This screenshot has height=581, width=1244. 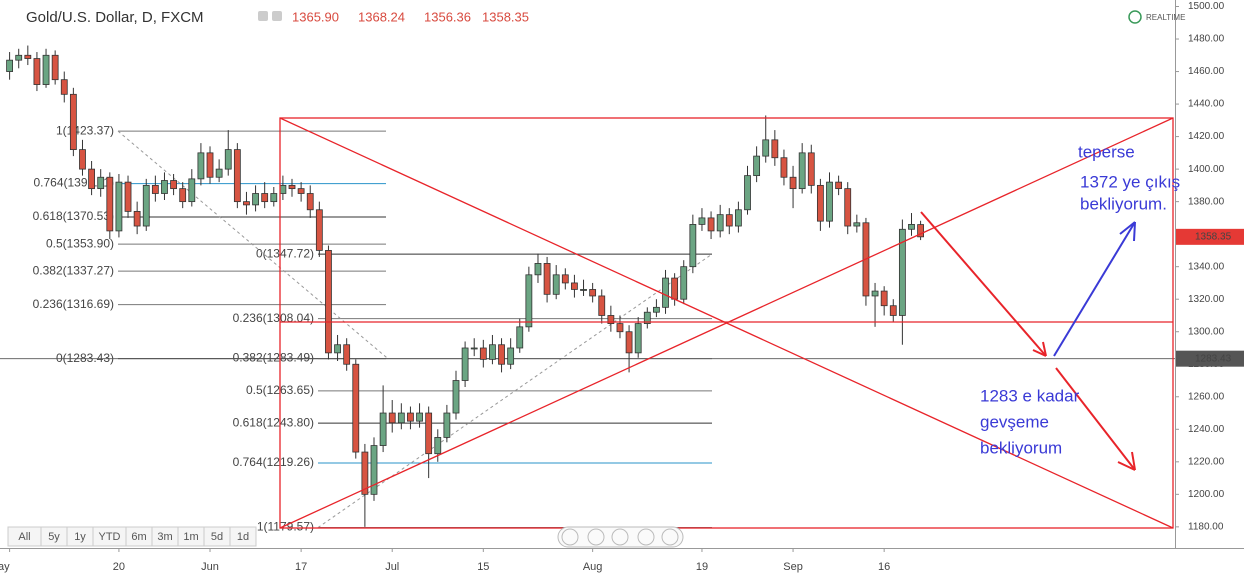 I want to click on range-button-label: 3m, so click(x=164, y=537).